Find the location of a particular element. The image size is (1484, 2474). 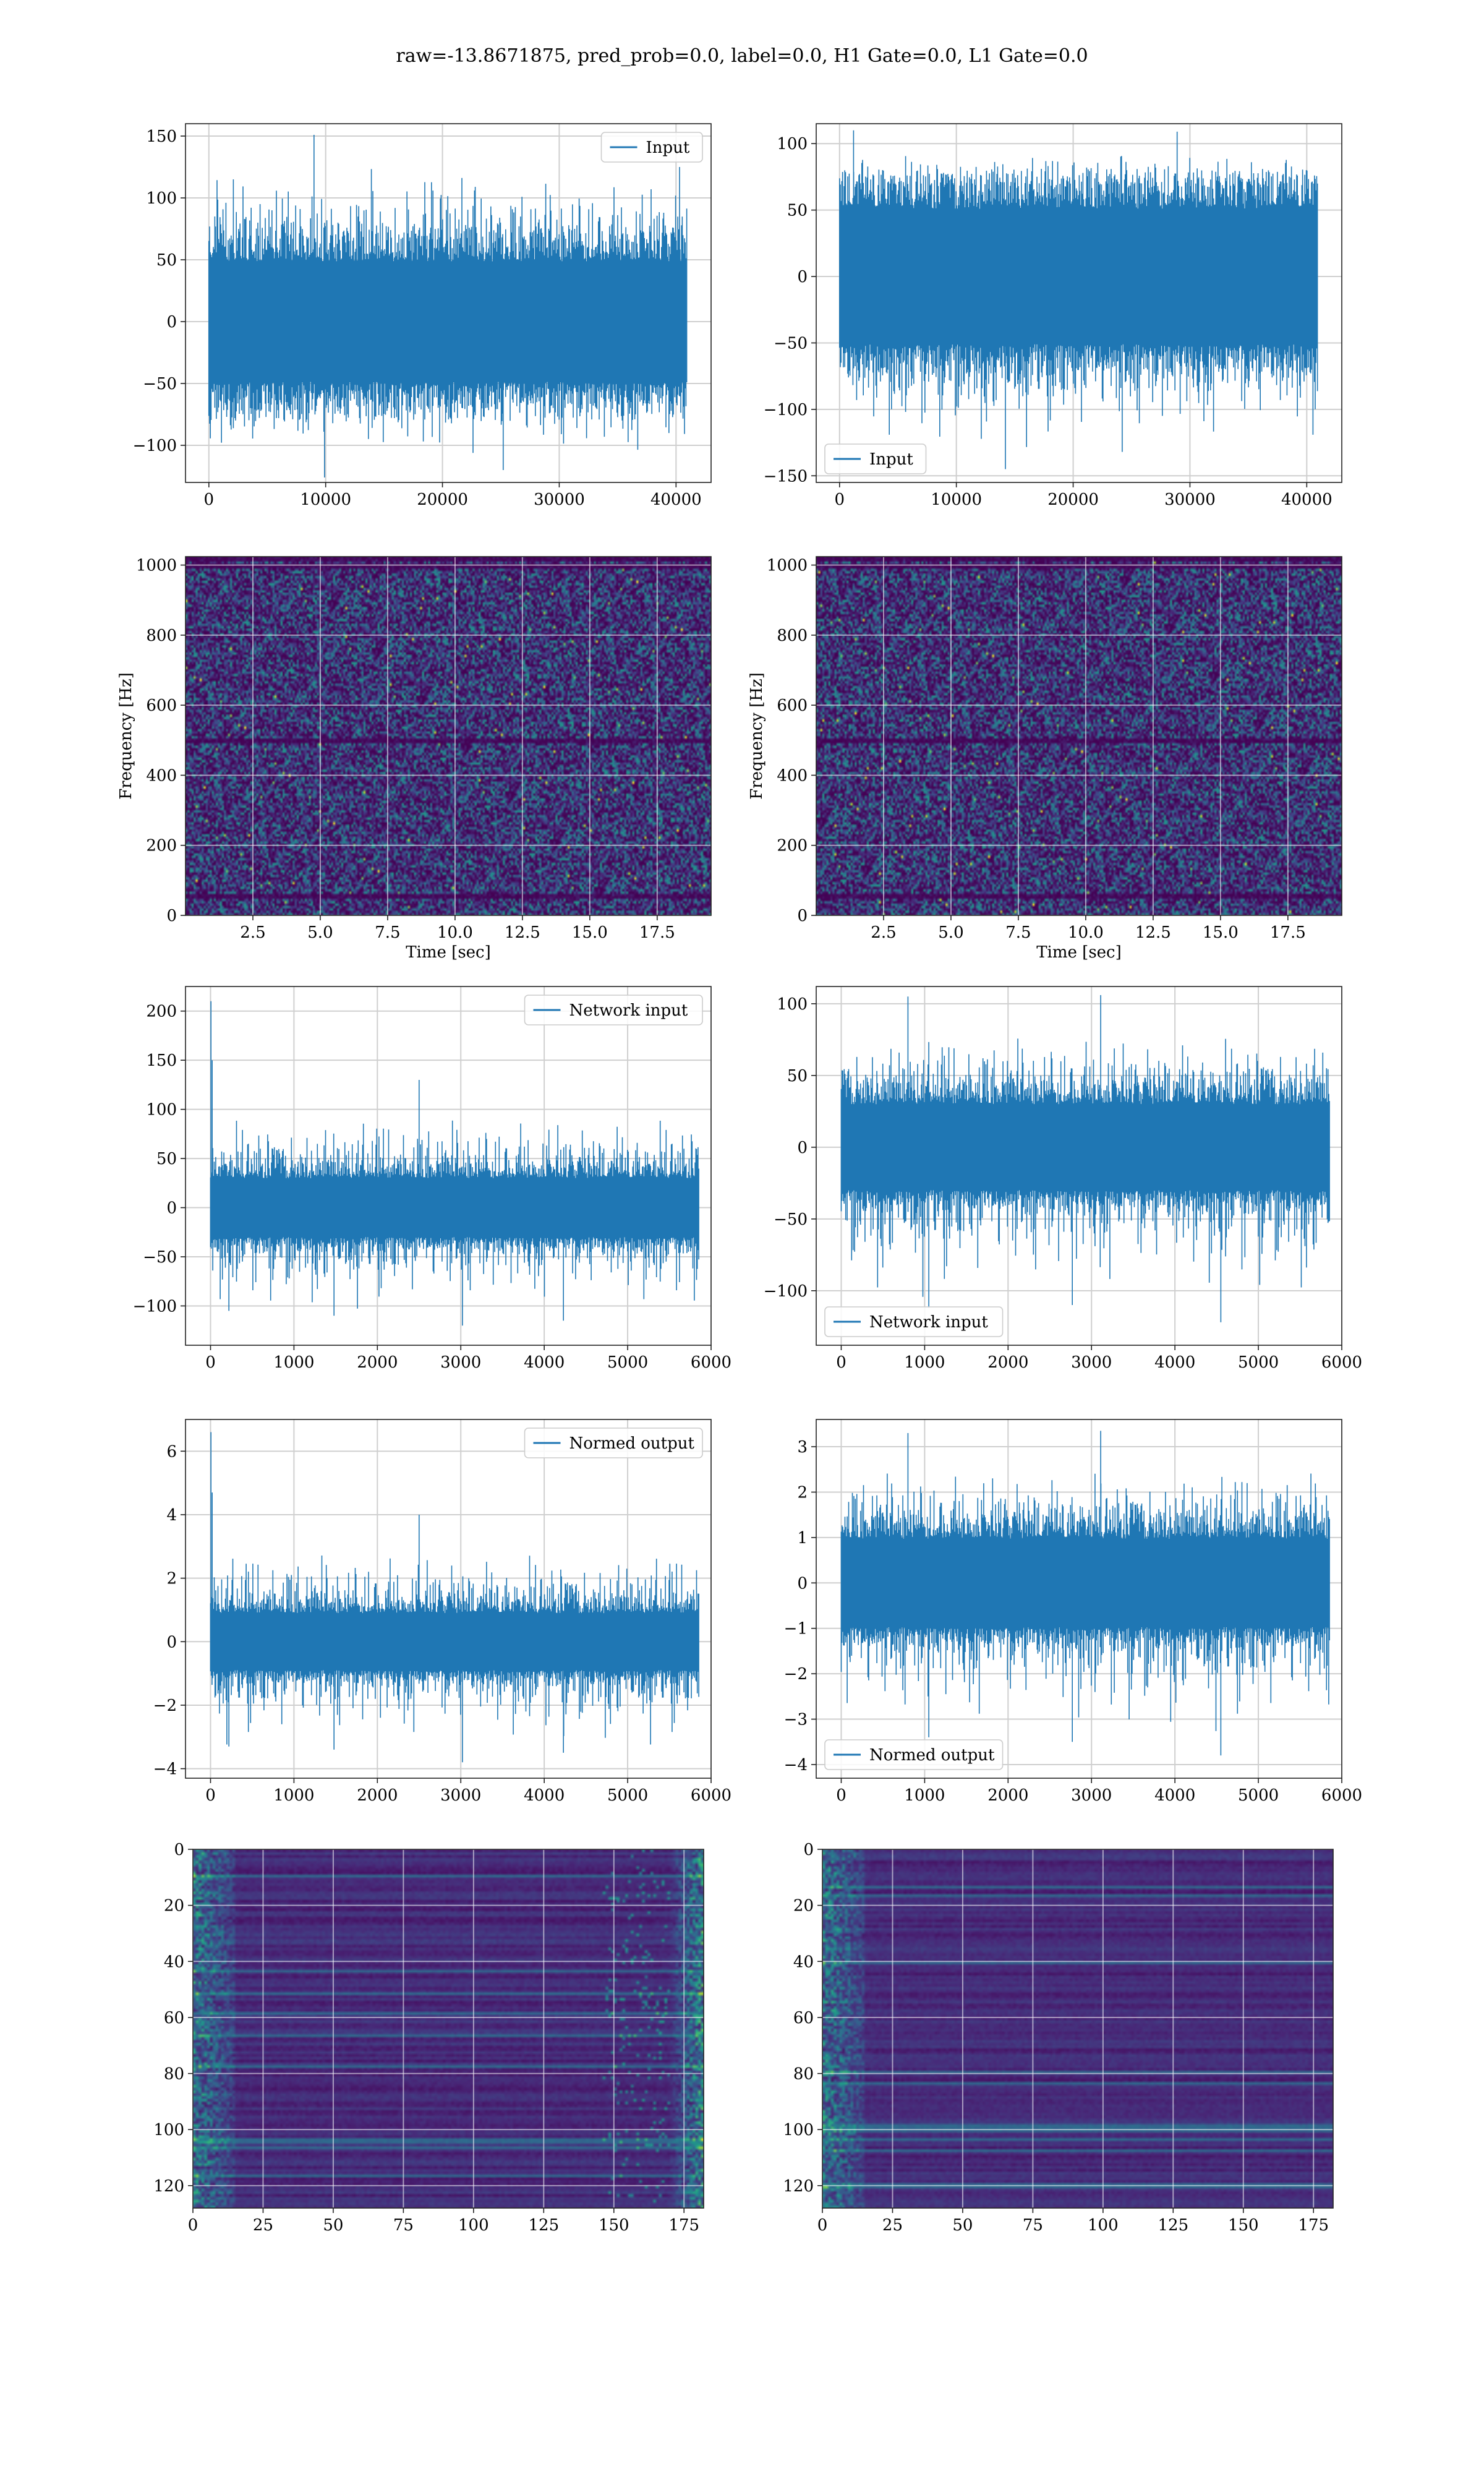

y-tick-label: −1 is located at coordinates (796, 1629).